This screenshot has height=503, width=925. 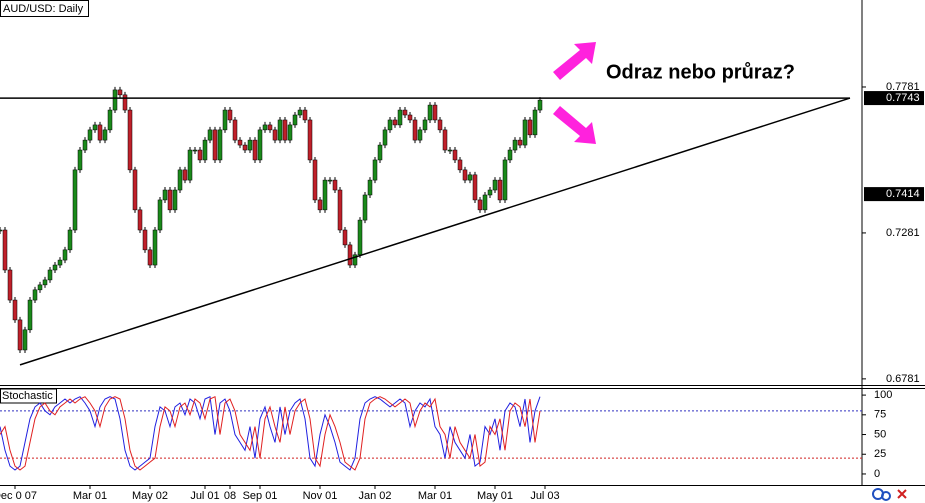 What do you see at coordinates (204, 496) in the screenshot?
I see `x-tick-label: Jul 01` at bounding box center [204, 496].